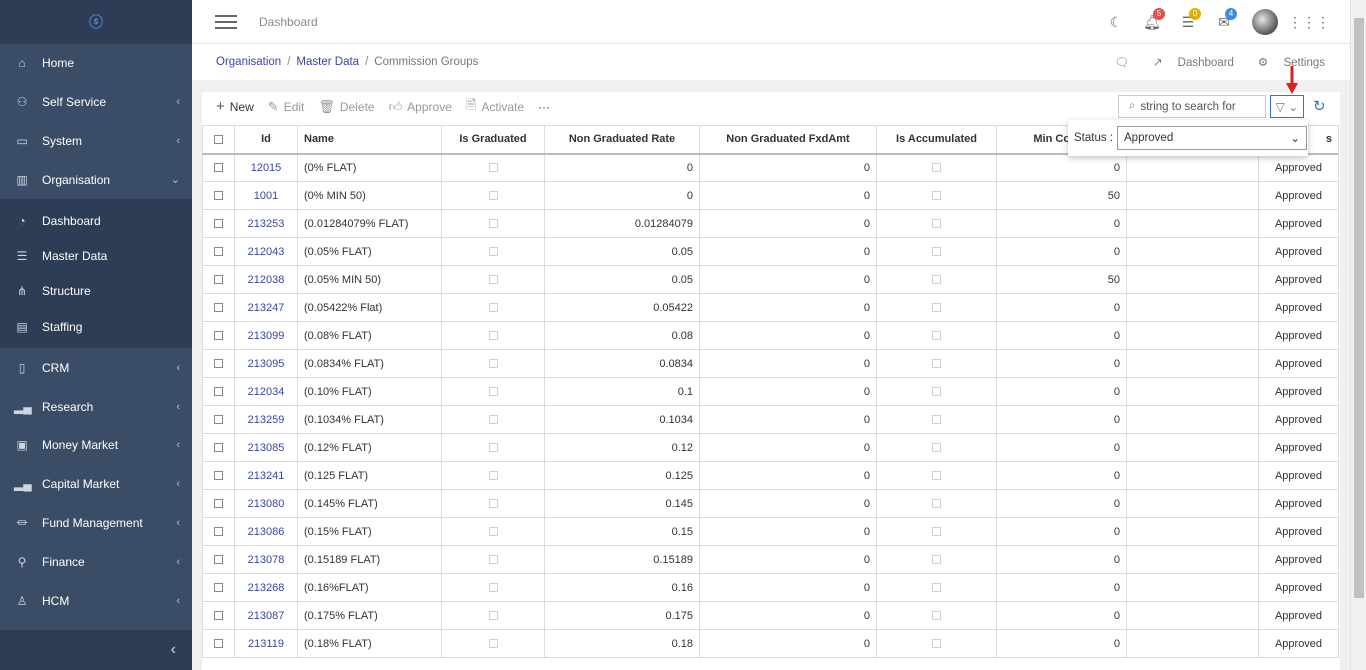 The image size is (1366, 670). What do you see at coordinates (1265, 22) in the screenshot?
I see `avatar` at bounding box center [1265, 22].